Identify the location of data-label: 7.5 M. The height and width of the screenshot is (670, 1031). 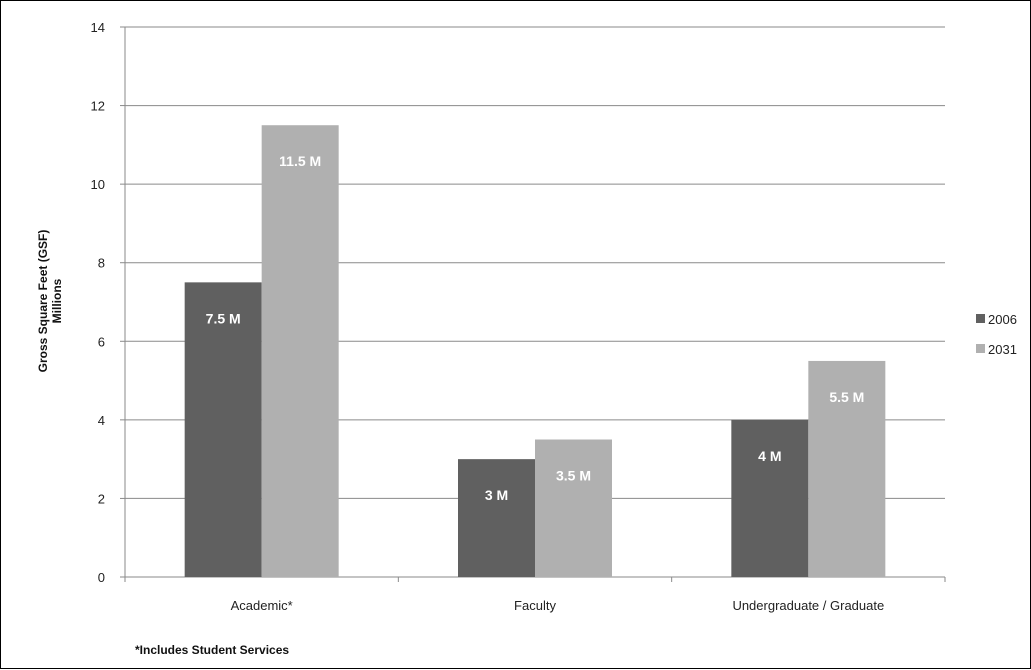
(223, 318).